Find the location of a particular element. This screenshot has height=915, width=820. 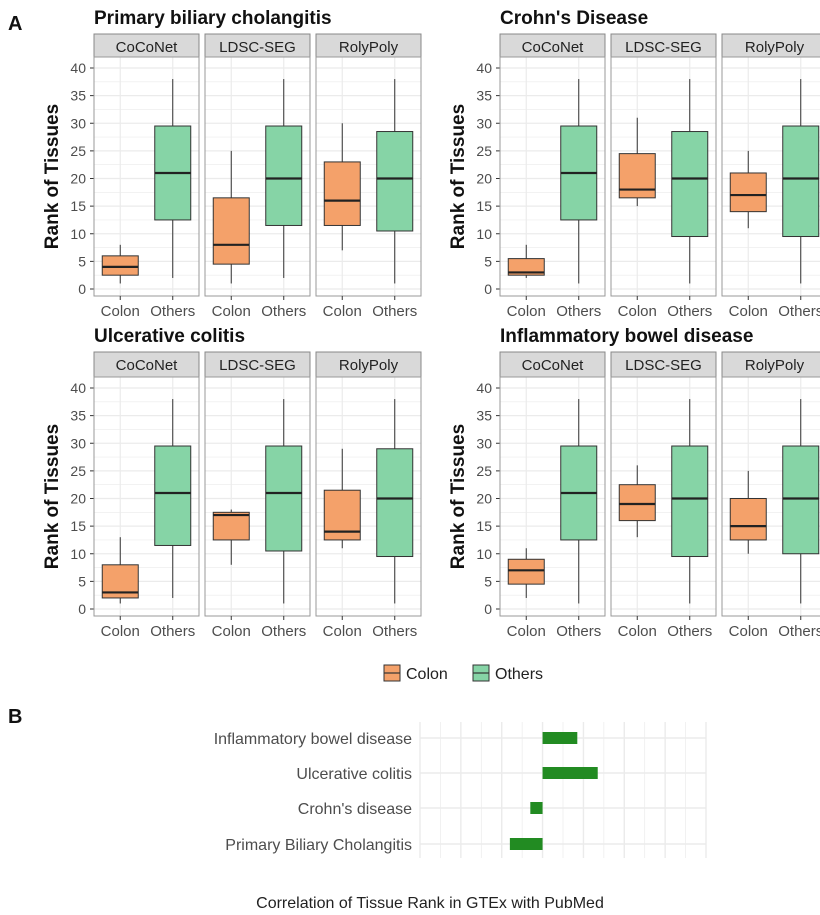

chart-title: Crohn's Disease is located at coordinates (574, 18).